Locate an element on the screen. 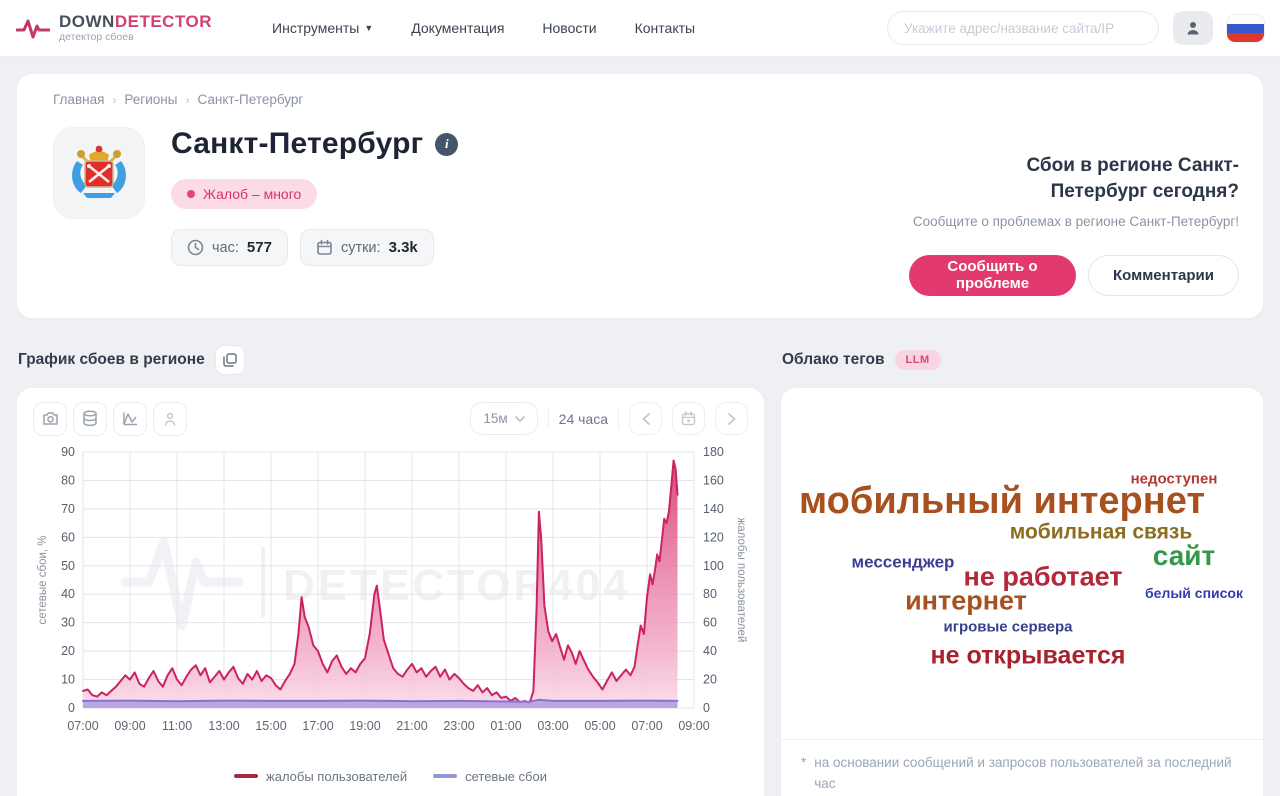  breadcrumb-current: Санкт-Петербург is located at coordinates (250, 99).